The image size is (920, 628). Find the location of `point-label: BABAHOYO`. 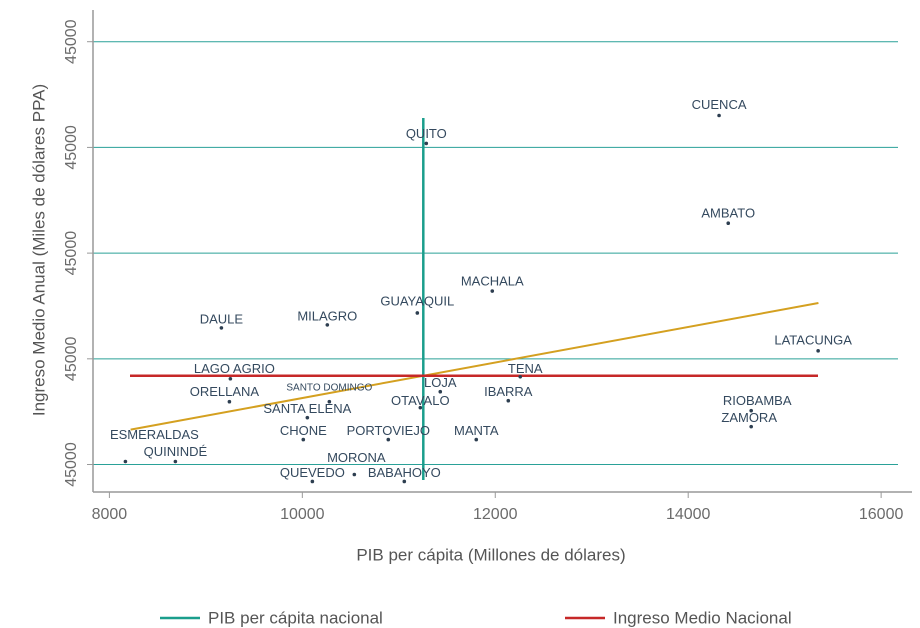

point-label: BABAHOYO is located at coordinates (404, 472).